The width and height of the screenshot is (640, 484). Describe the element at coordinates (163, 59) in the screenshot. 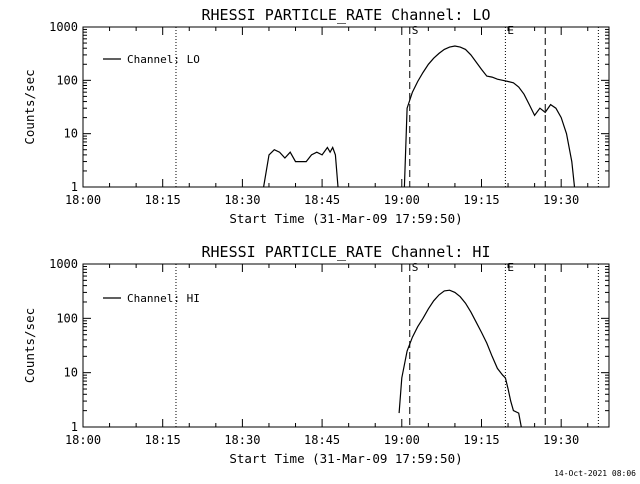

I see `legend-label: Channel: LO` at that location.